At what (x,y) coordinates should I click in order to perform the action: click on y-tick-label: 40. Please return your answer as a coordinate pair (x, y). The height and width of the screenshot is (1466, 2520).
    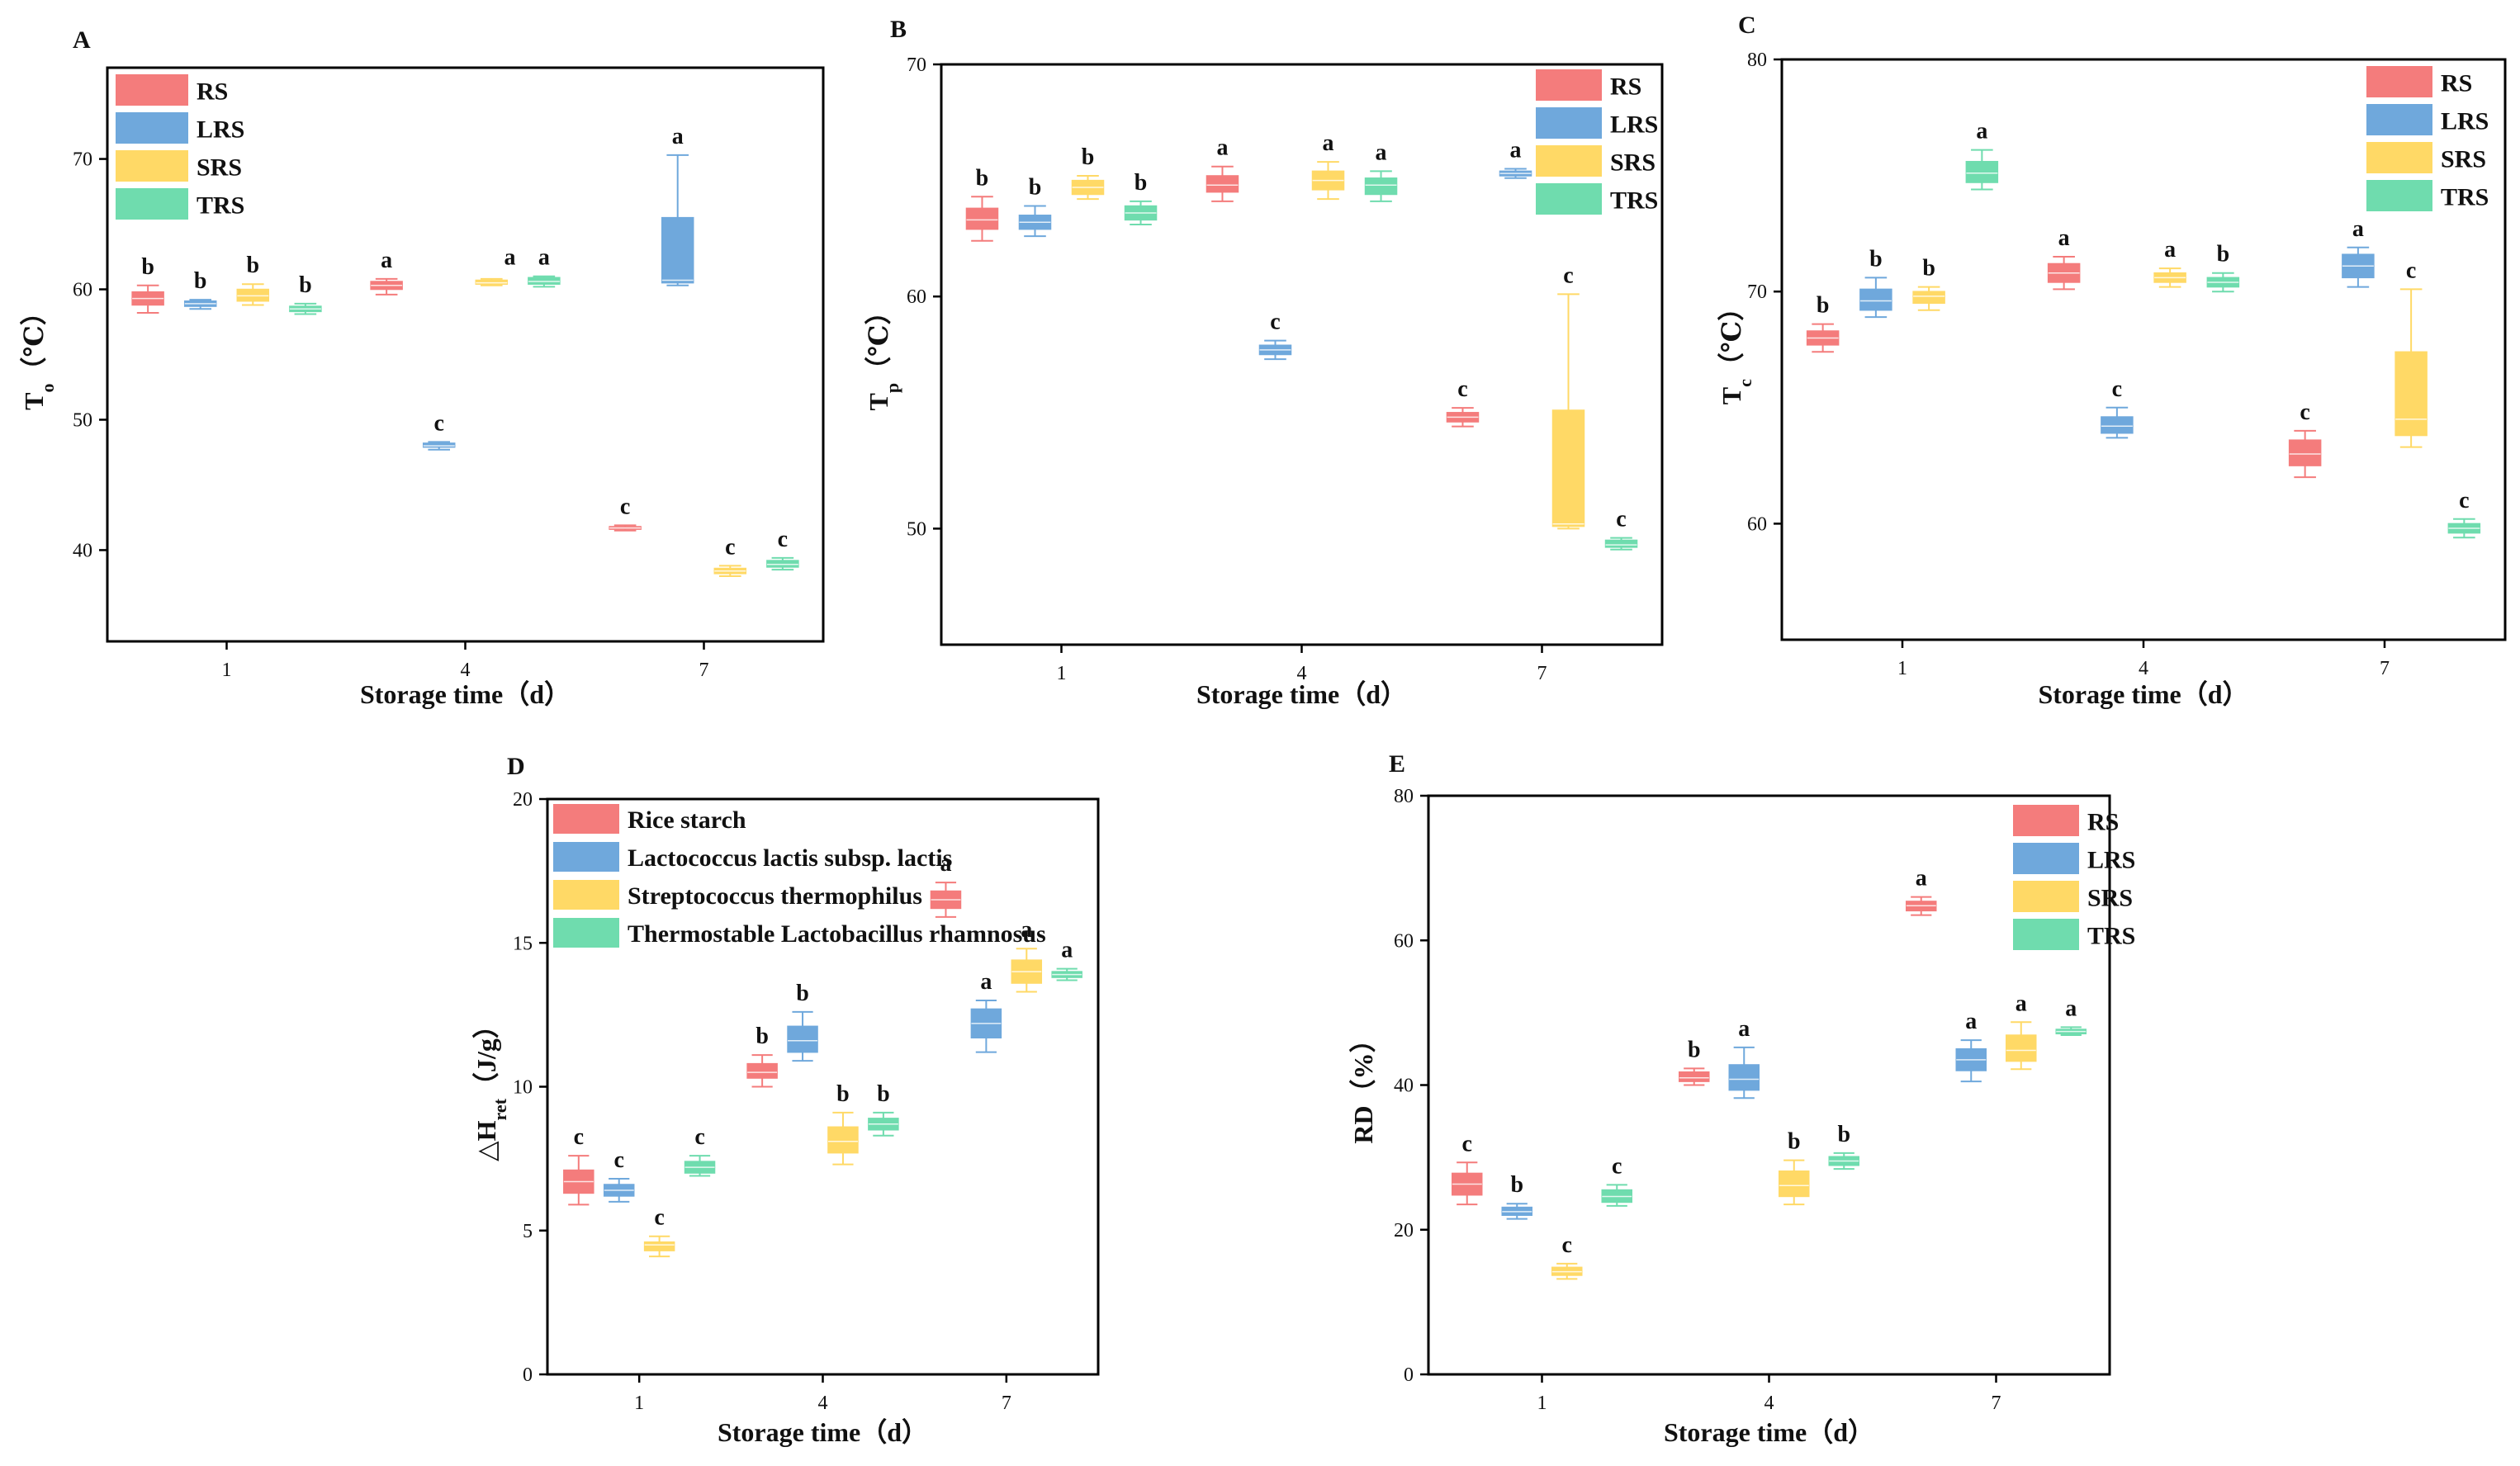
    Looking at the image, I should click on (1404, 1086).